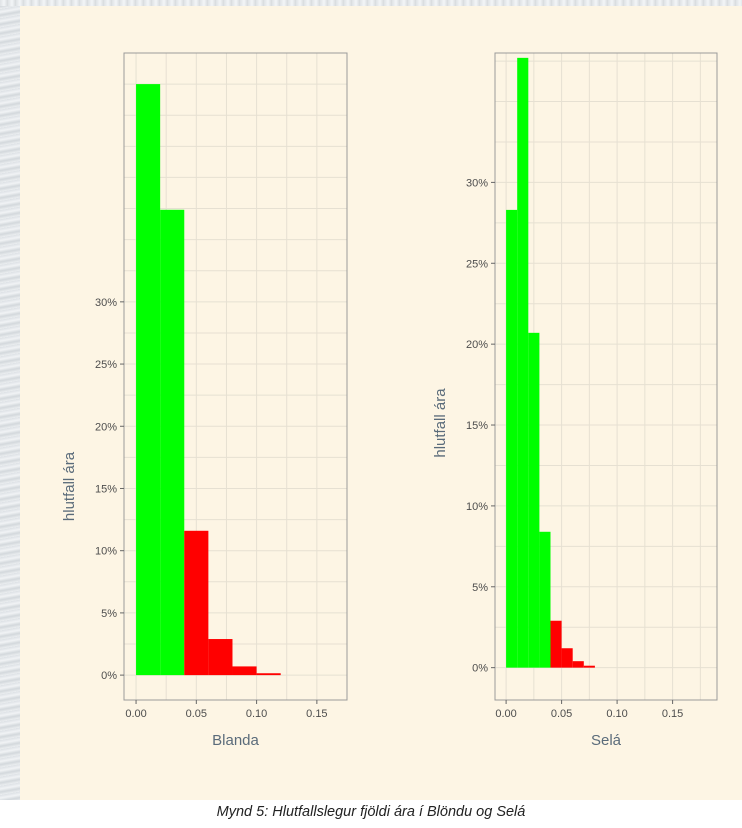 The image size is (742, 828). Describe the element at coordinates (371, 3) in the screenshot. I see `background-texture-top` at that location.